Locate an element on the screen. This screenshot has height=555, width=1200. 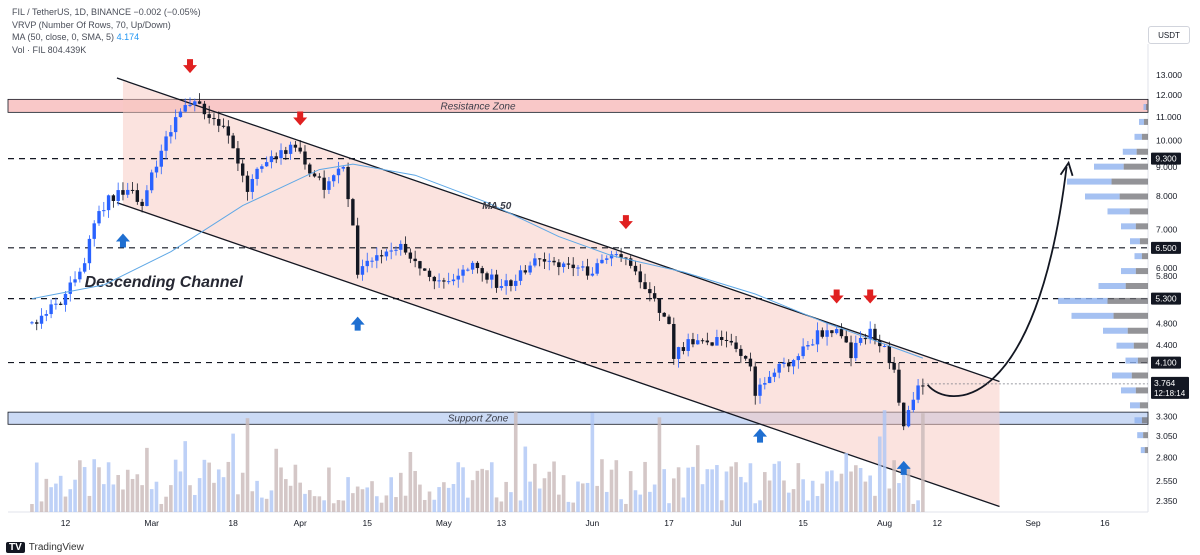
projection-curve is located at coordinates (997, 282).